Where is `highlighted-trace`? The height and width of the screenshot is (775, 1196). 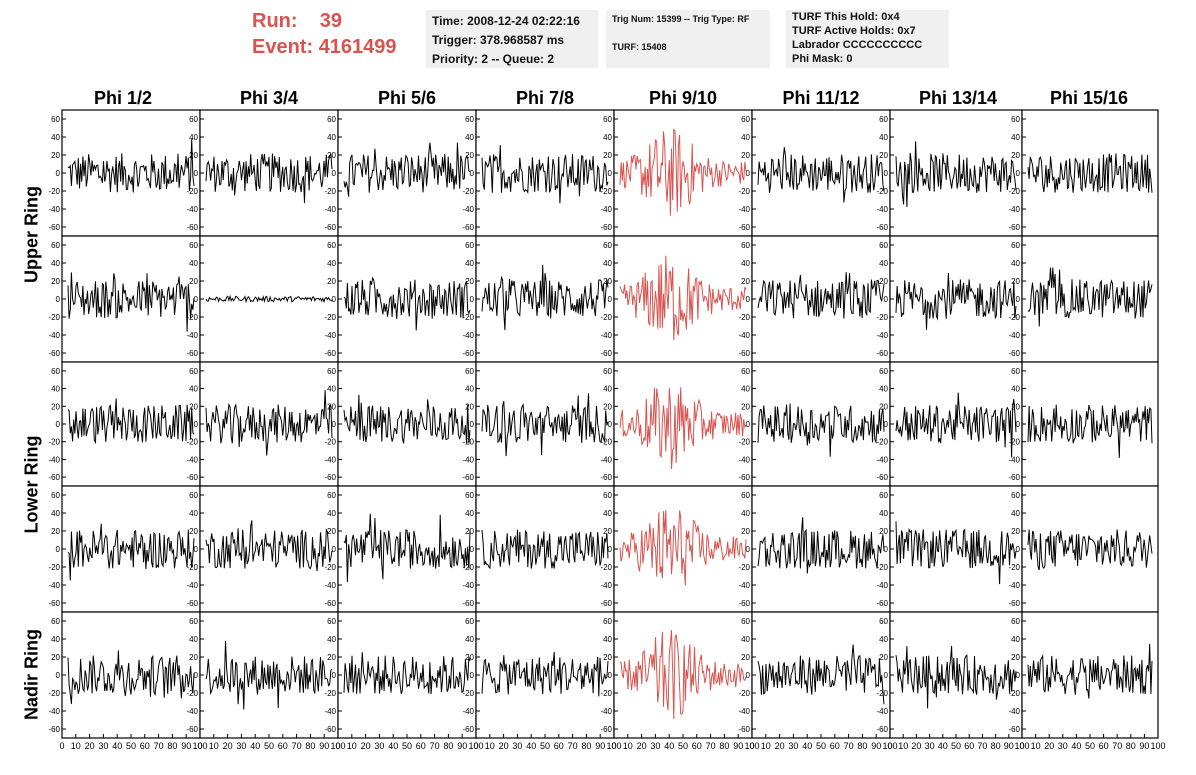
highlighted-trace is located at coordinates (683, 428).